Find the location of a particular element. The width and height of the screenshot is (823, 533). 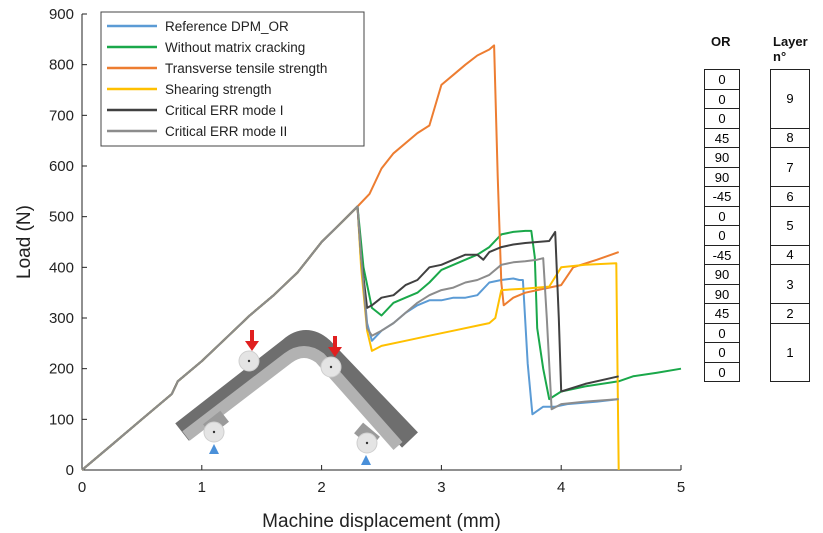

y-tick-label: 500 is located at coordinates (61, 217).